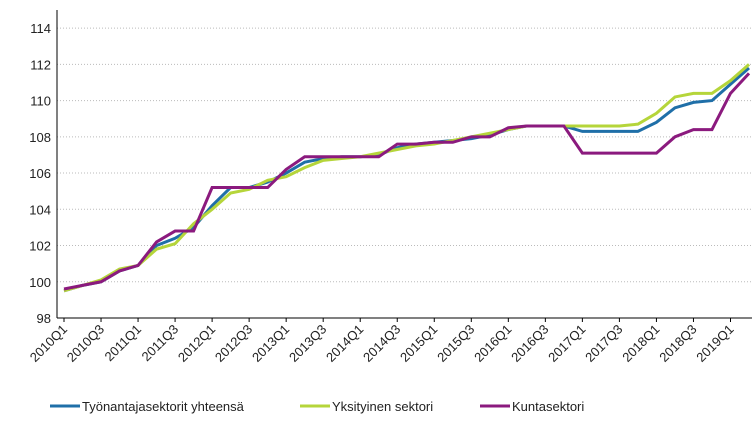 Image resolution: width=755 pixels, height=437 pixels. I want to click on x-tick-label: 2014Q1, so click(344, 343).